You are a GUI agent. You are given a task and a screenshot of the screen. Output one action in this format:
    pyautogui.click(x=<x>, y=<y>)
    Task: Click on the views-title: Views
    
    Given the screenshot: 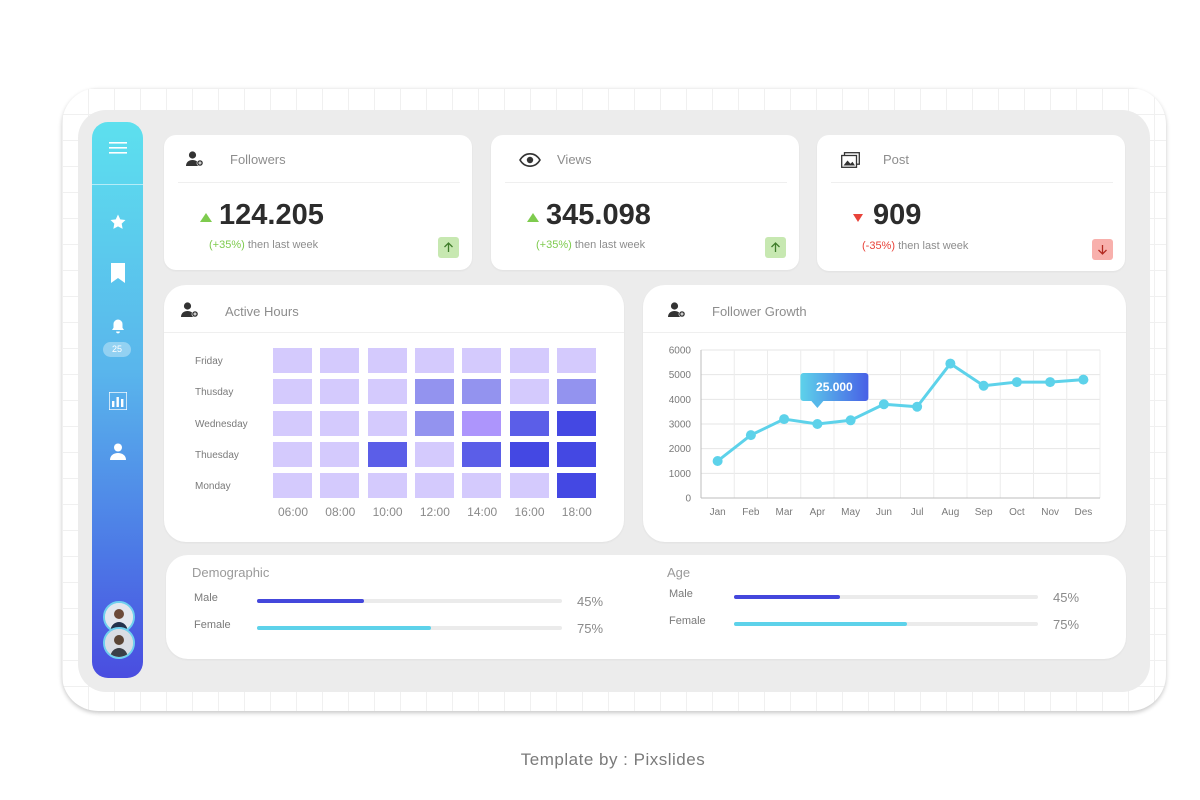 What is the action you would take?
    pyautogui.click(x=574, y=159)
    